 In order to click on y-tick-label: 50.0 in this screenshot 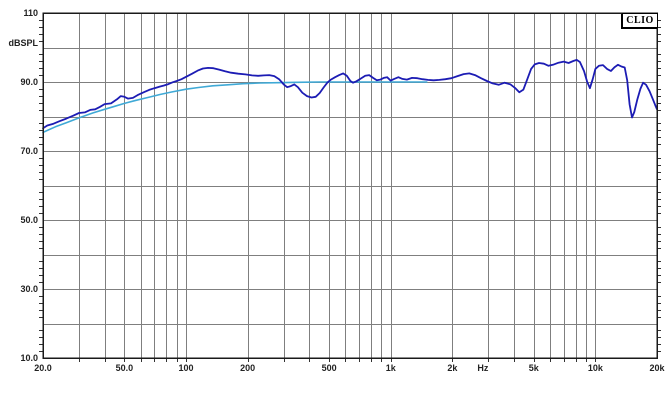, I will do `click(29, 220)`.